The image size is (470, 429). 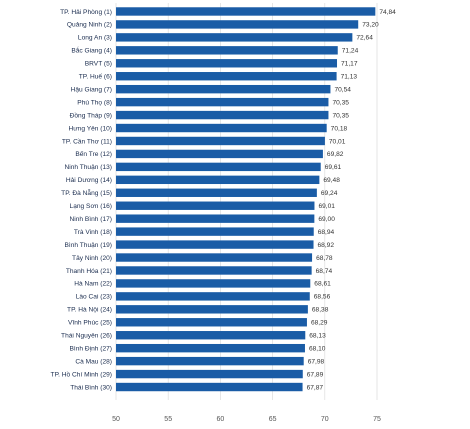 What do you see at coordinates (350, 51) in the screenshot?
I see `value-label: 71,24` at bounding box center [350, 51].